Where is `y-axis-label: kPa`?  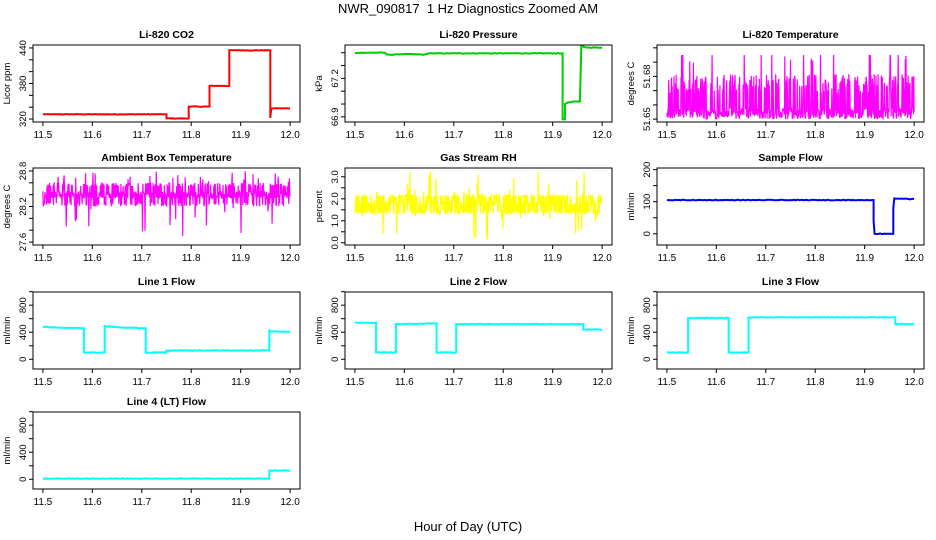 y-axis-label: kPa is located at coordinates (319, 83).